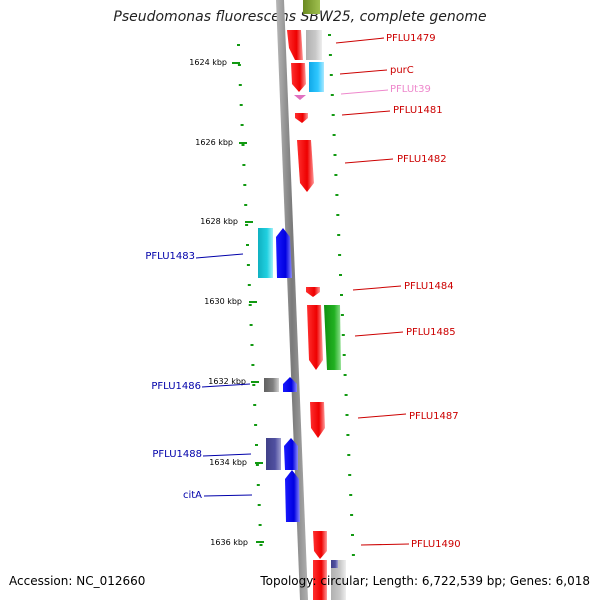 The width and height of the screenshot is (600, 600). I want to click on scale-label-1628: 1628 kbp, so click(219, 221).